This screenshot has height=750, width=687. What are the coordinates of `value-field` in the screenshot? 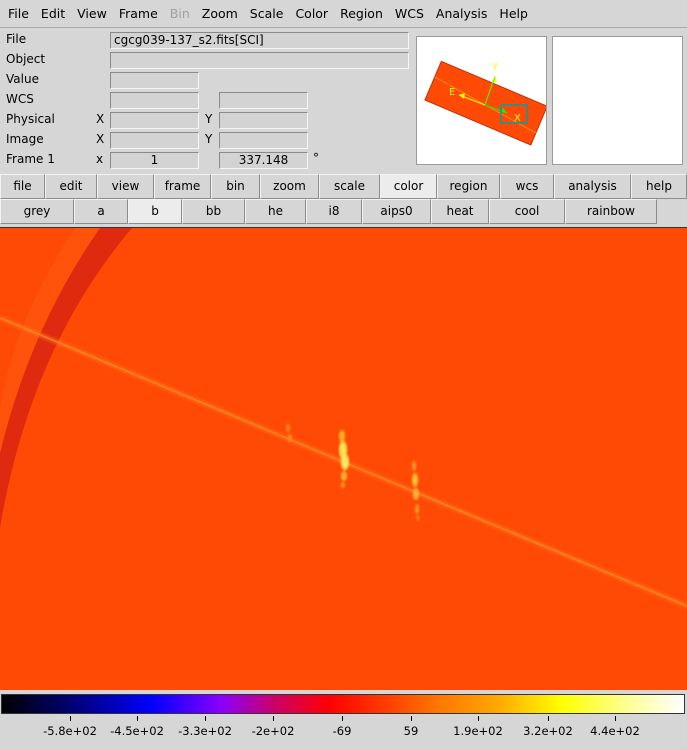 It's located at (154, 80).